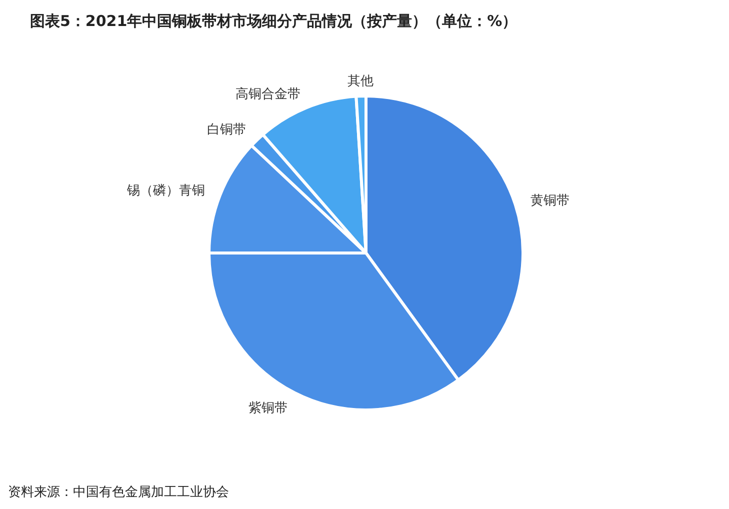 The width and height of the screenshot is (729, 509). Describe the element at coordinates (226, 130) in the screenshot. I see `slice-label: 白铜带` at that location.